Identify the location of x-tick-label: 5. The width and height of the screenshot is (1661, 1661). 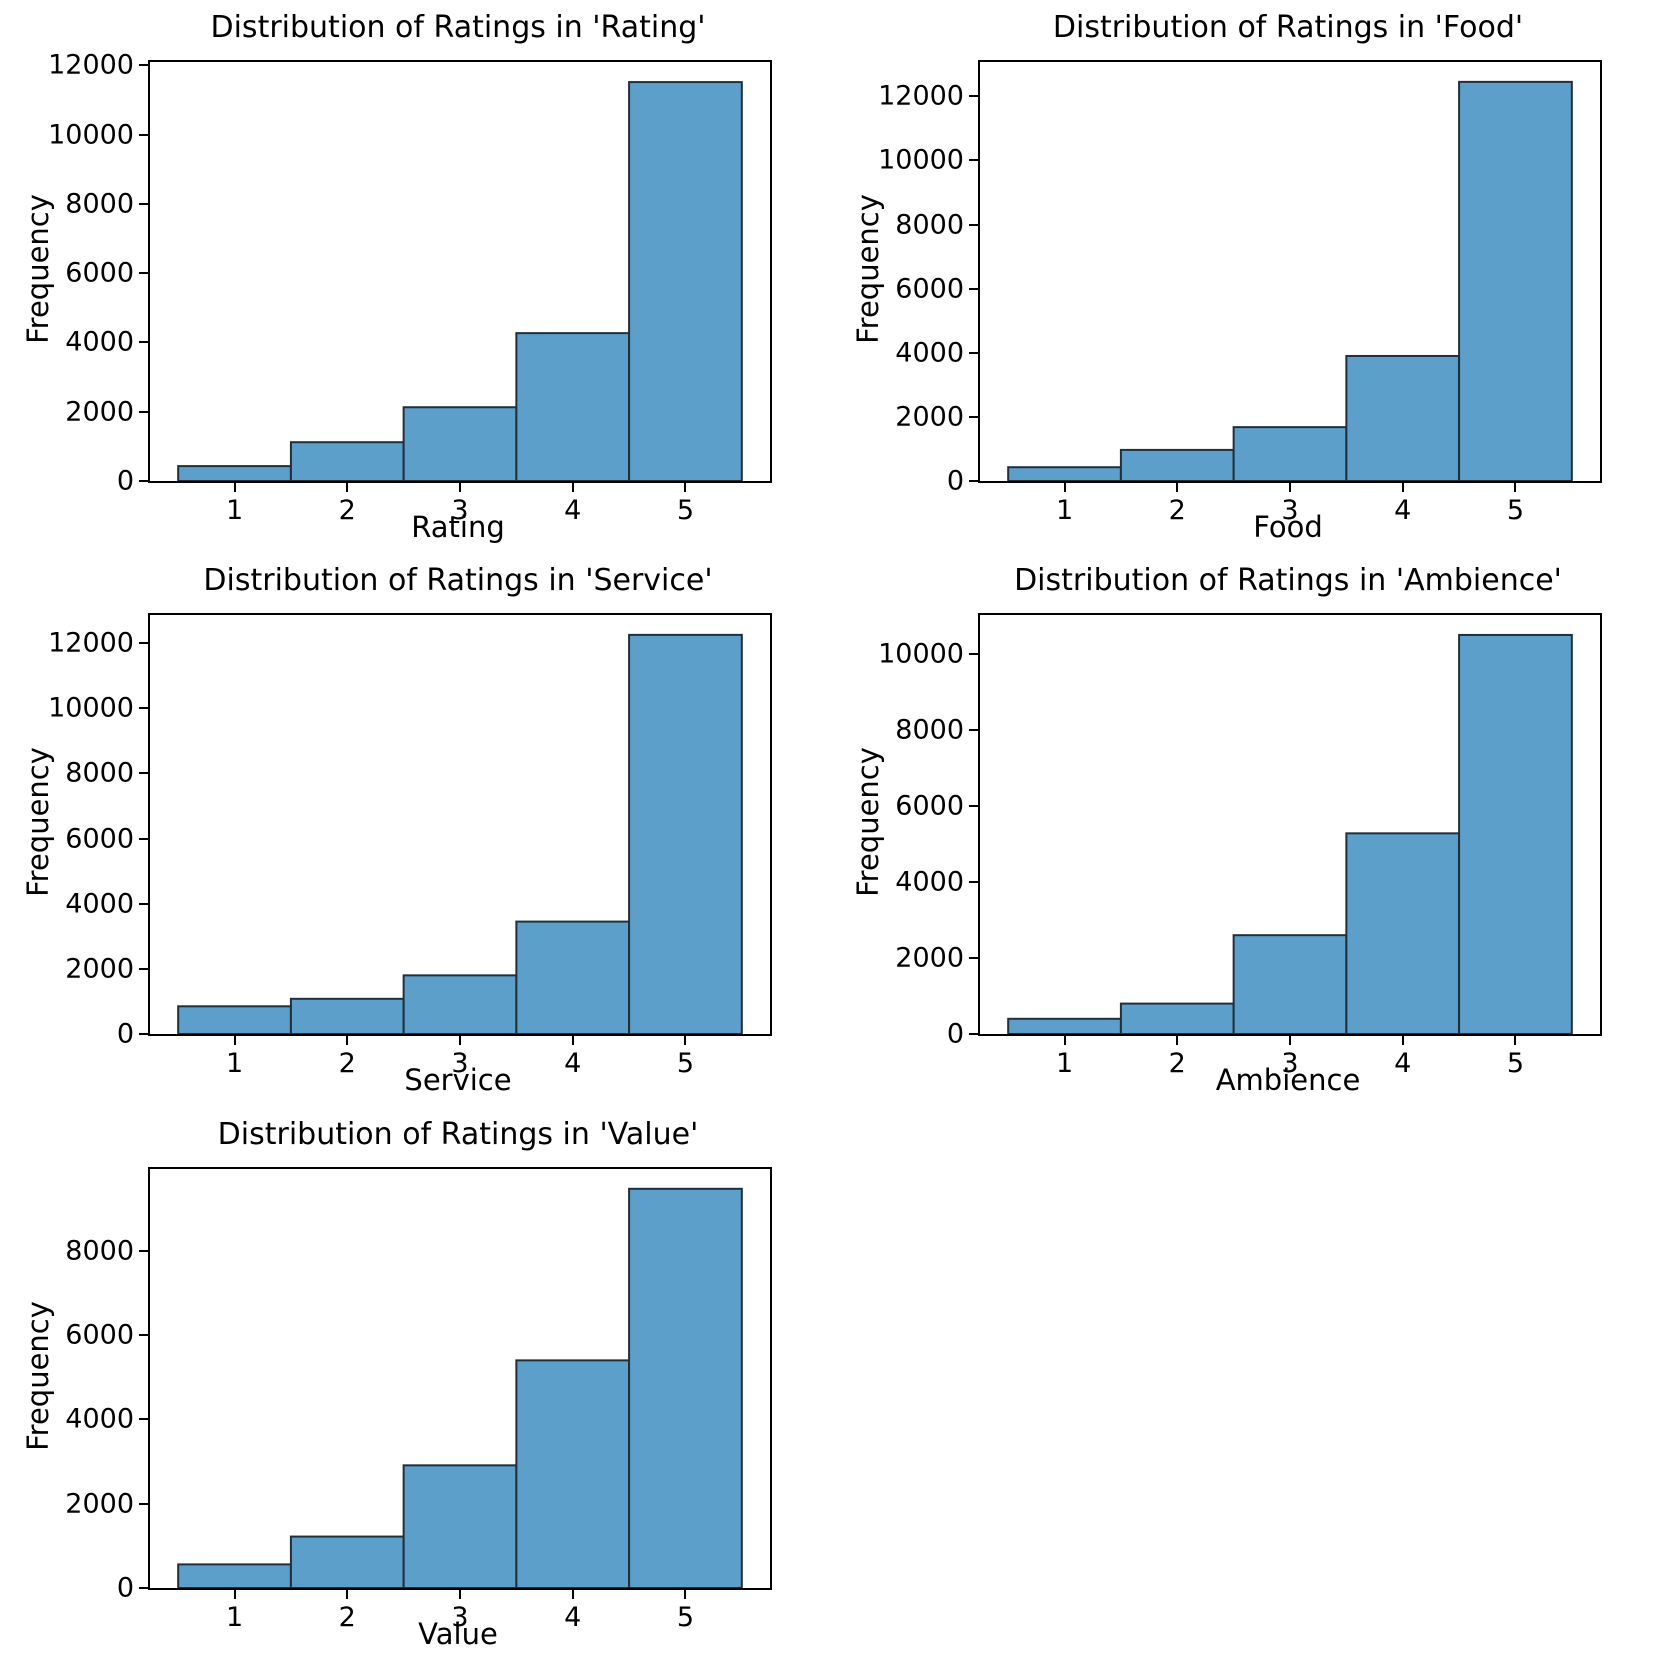
(685, 1063).